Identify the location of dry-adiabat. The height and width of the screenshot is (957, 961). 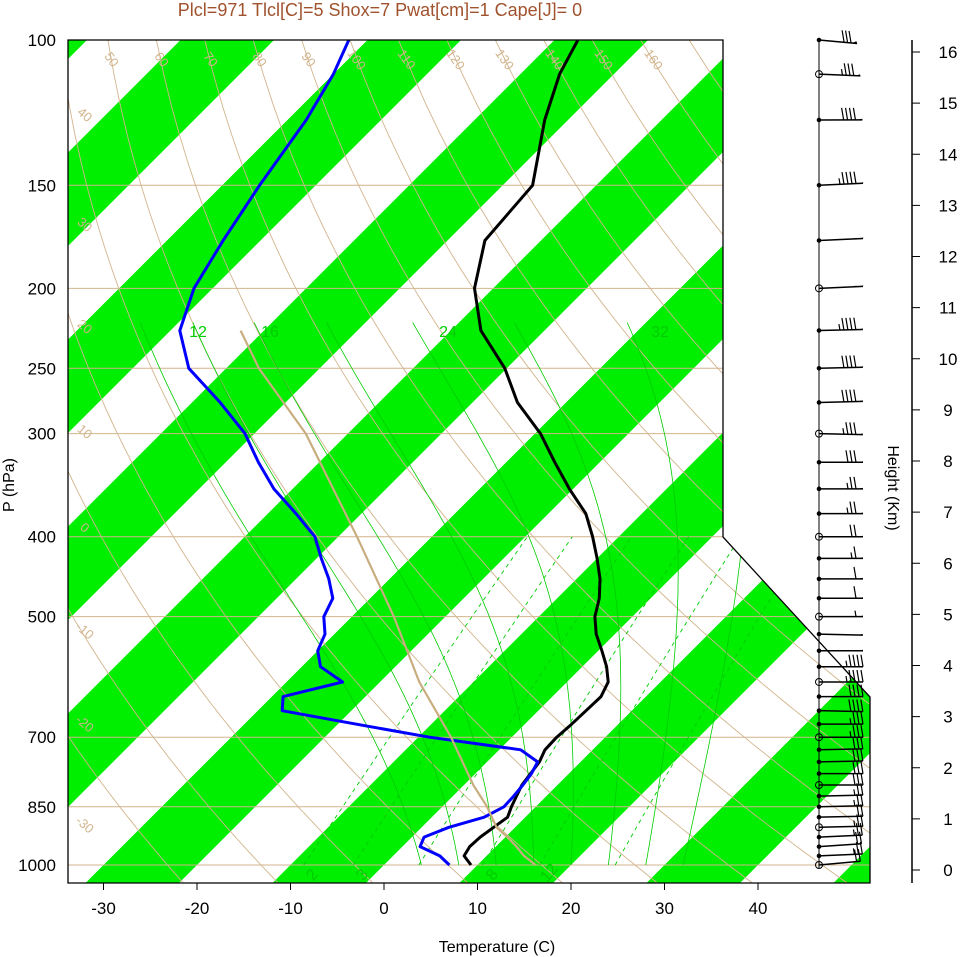
(126, 461).